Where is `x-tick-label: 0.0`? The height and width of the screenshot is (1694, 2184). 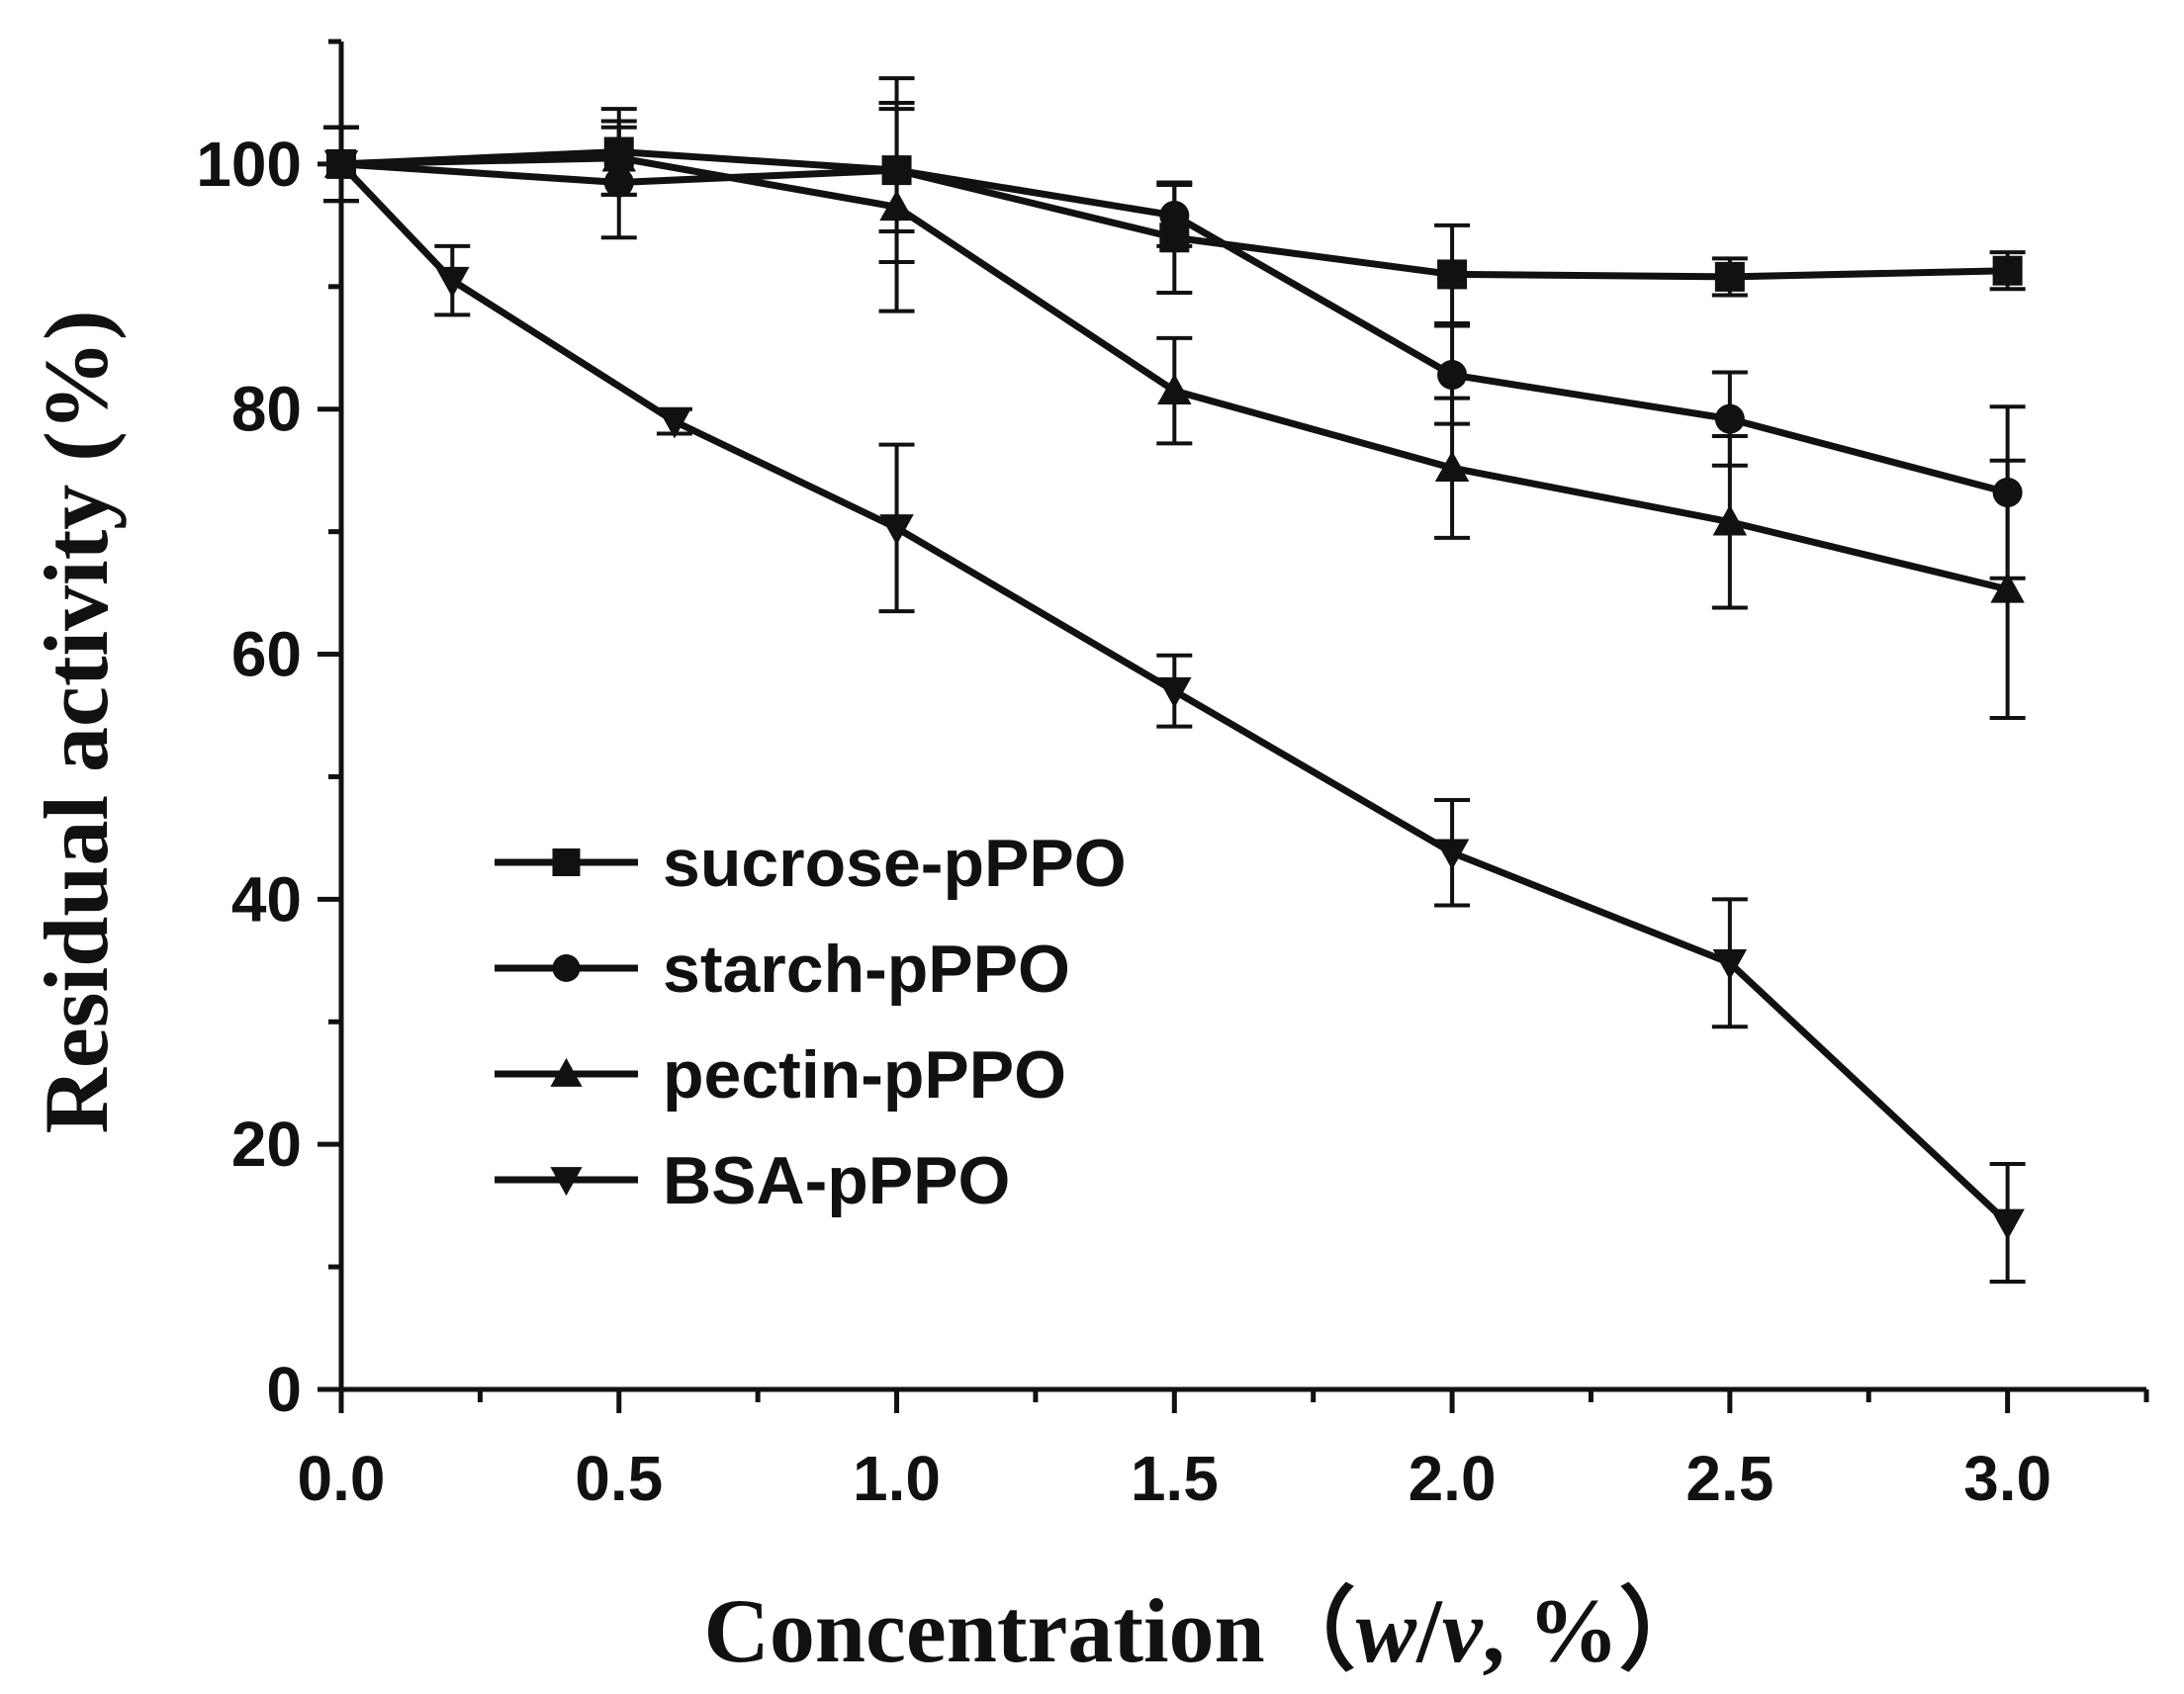 x-tick-label: 0.0 is located at coordinates (342, 1478).